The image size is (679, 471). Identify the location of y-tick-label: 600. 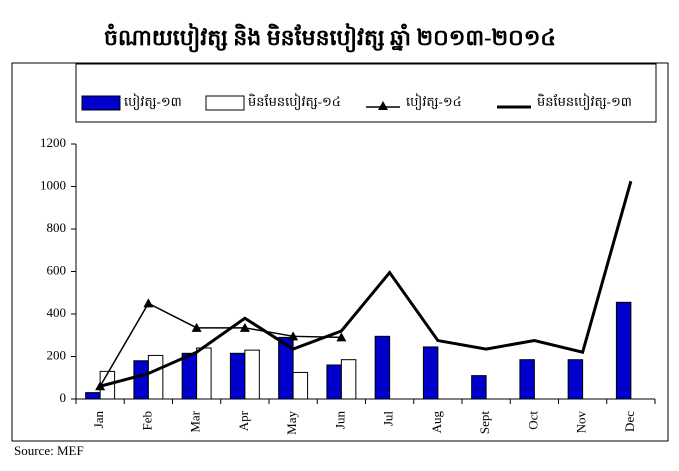
(57, 269).